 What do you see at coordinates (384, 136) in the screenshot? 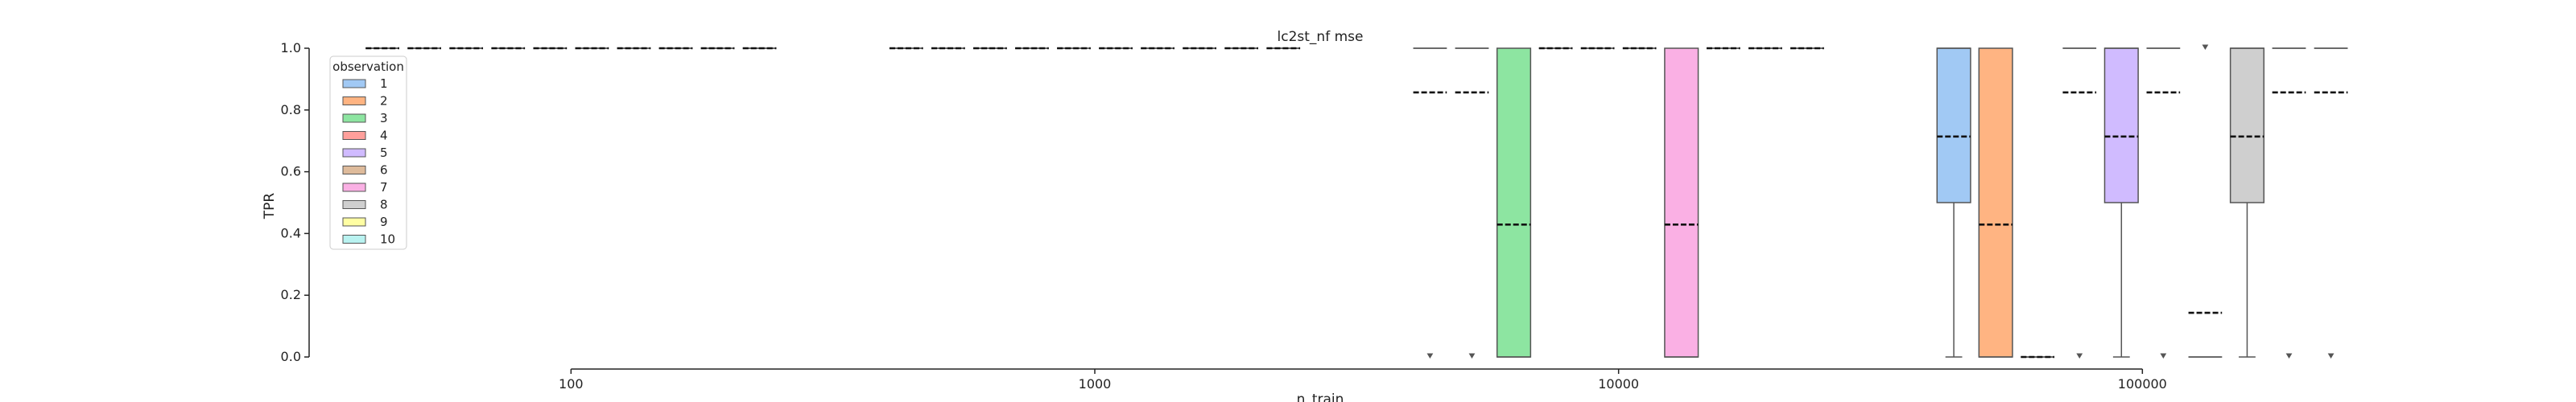
I see `legend-label: 4` at bounding box center [384, 136].